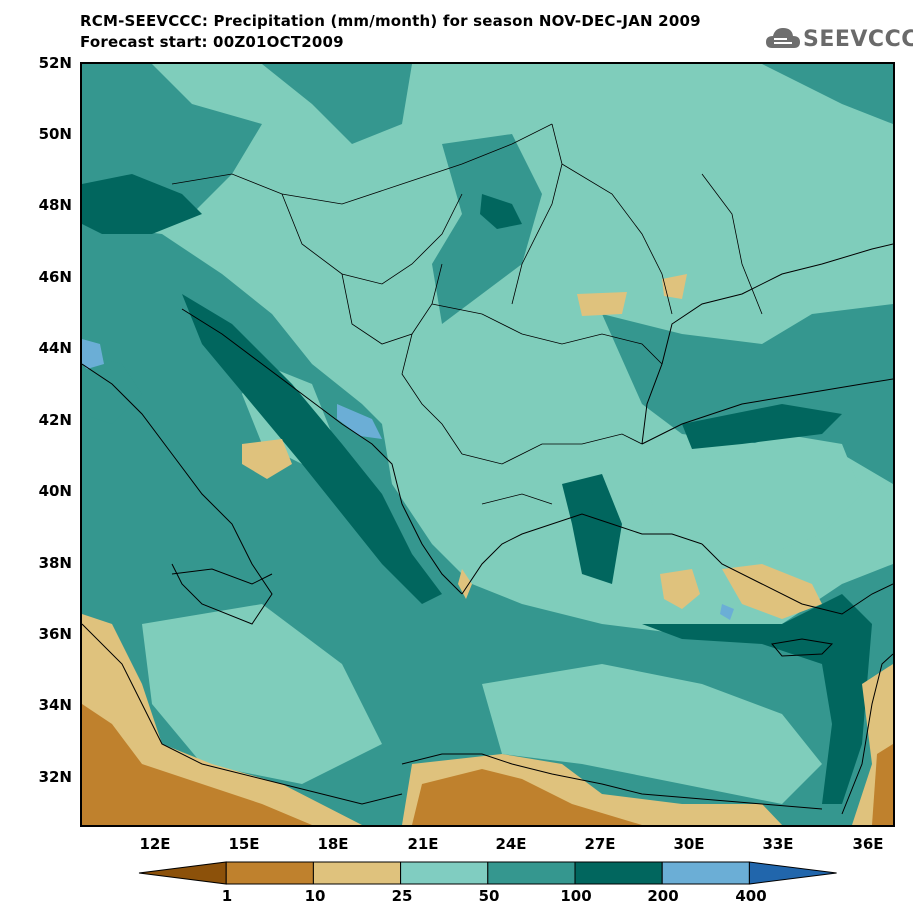 Image resolution: width=913 pixels, height=920 pixels. What do you see at coordinates (576, 896) in the screenshot?
I see `colorbar-label: 100` at bounding box center [576, 896].